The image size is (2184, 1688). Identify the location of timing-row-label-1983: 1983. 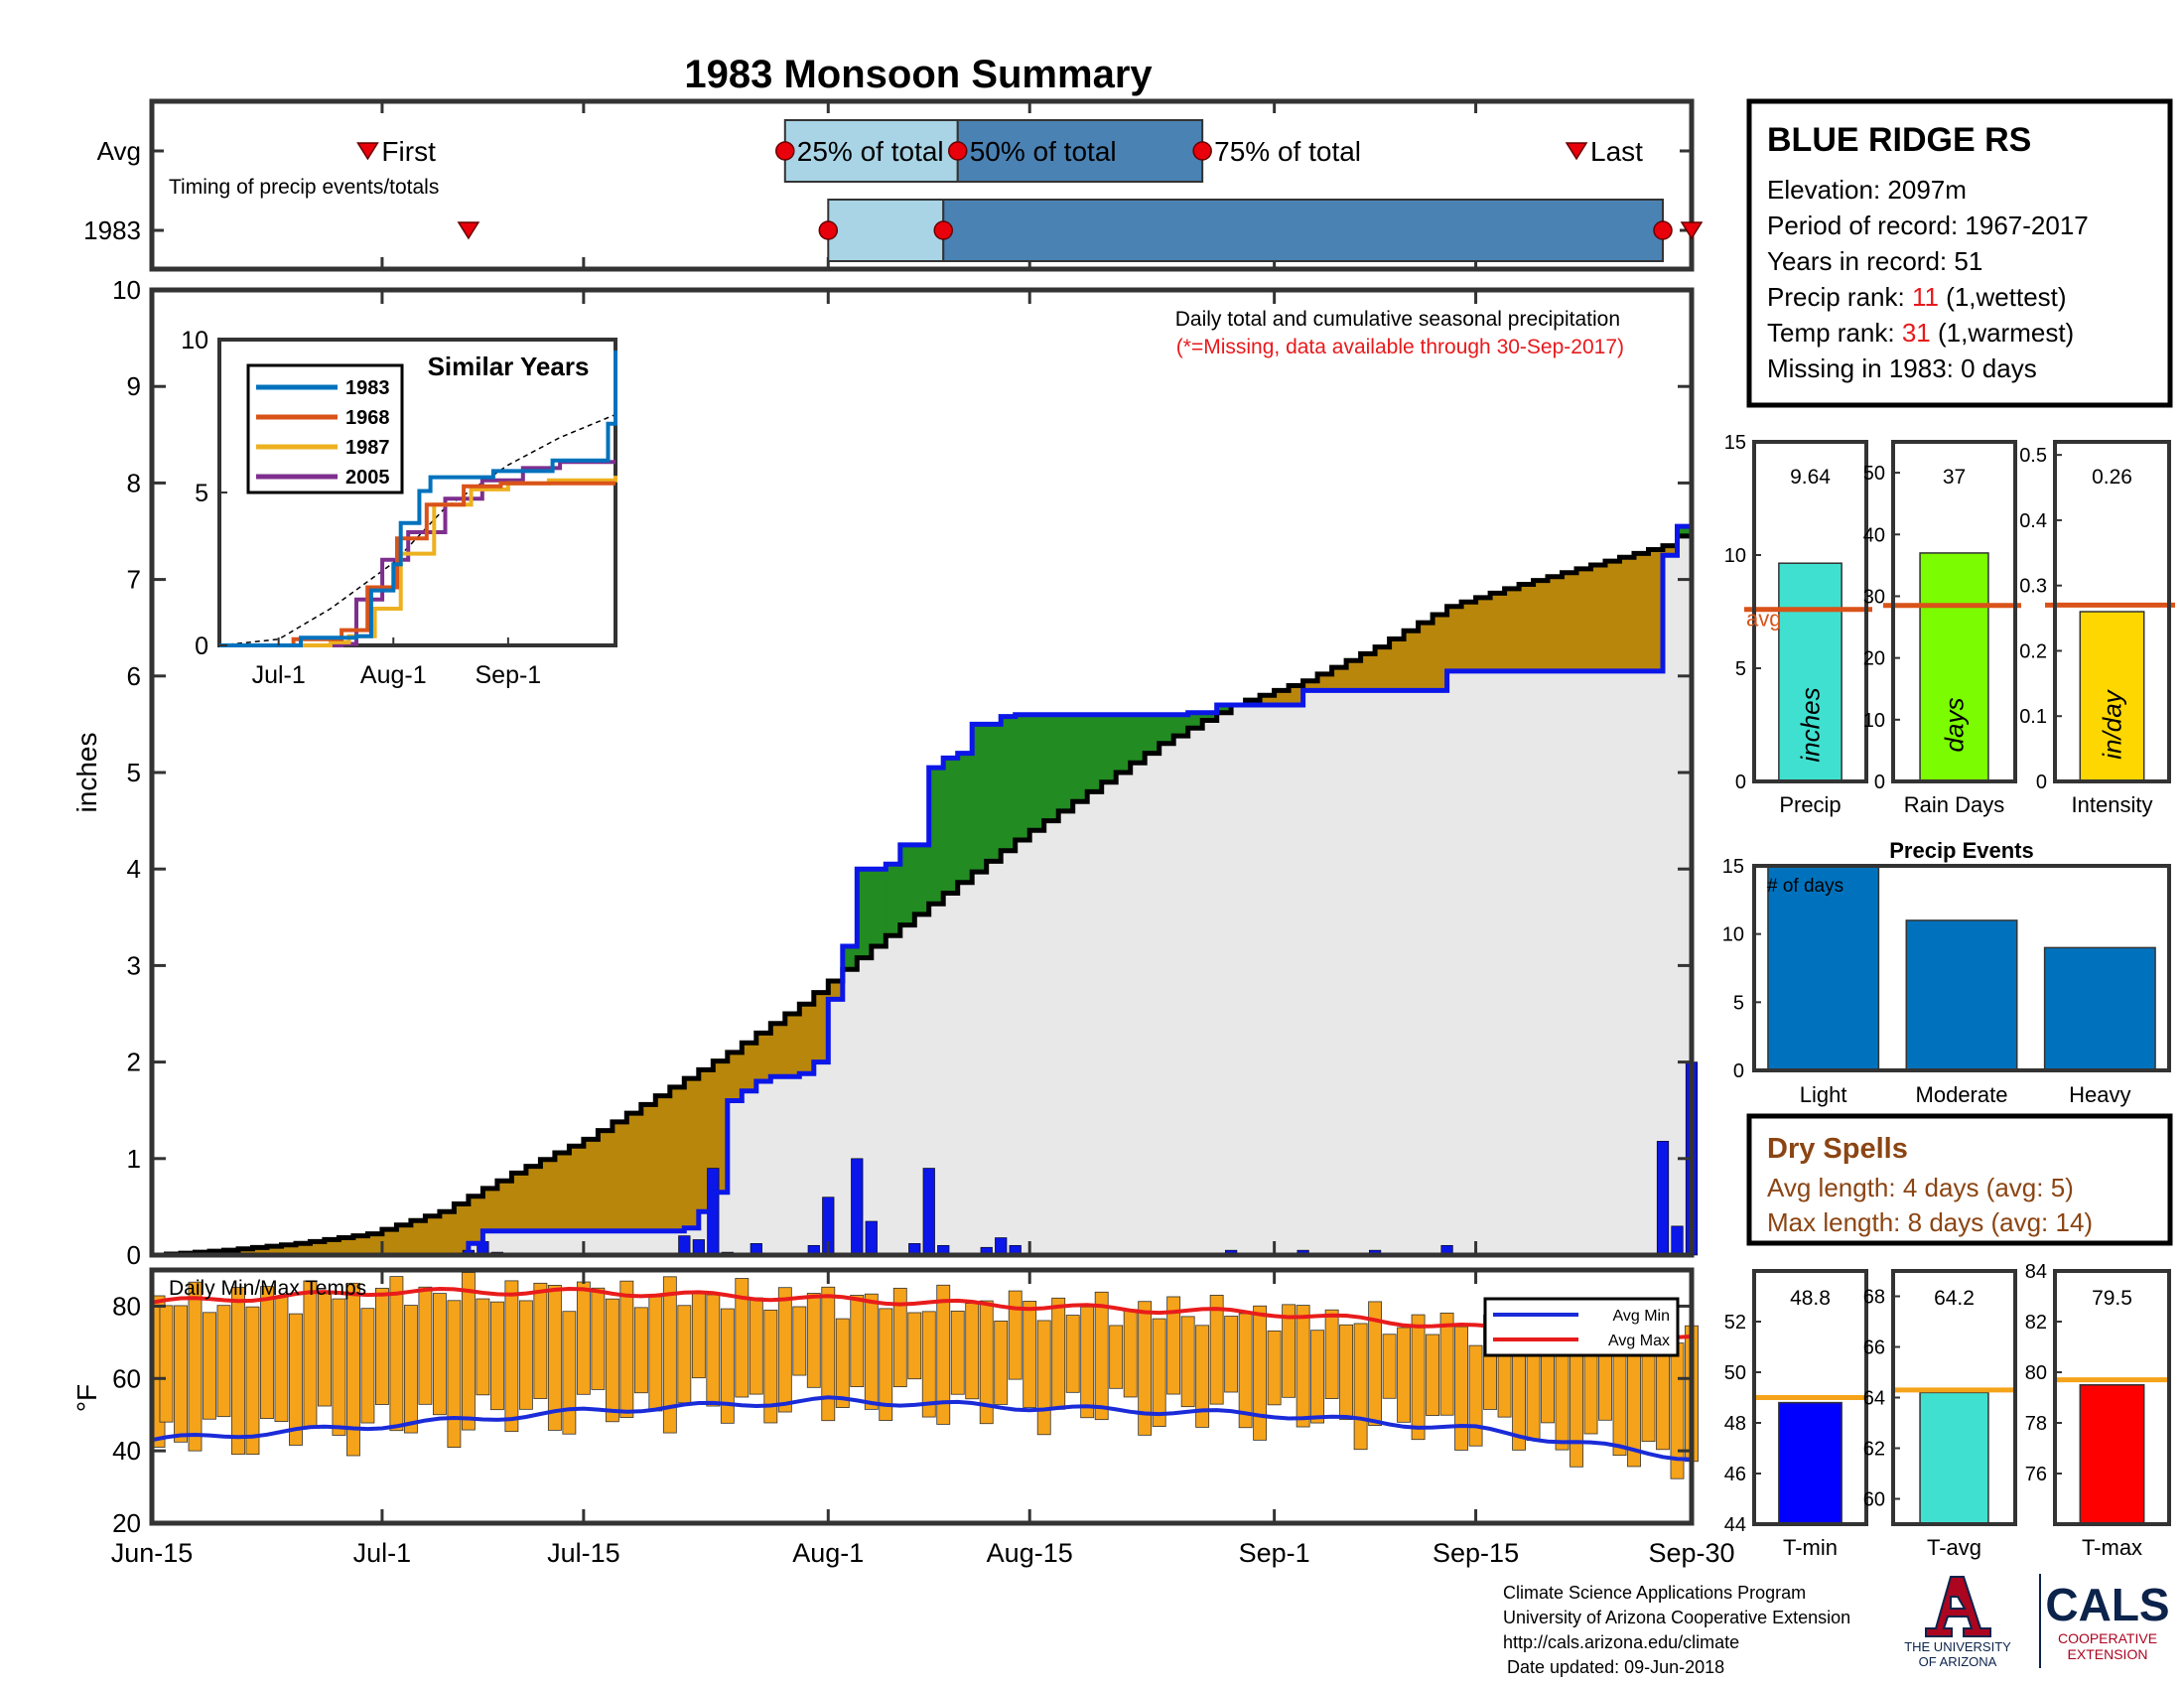
(112, 230).